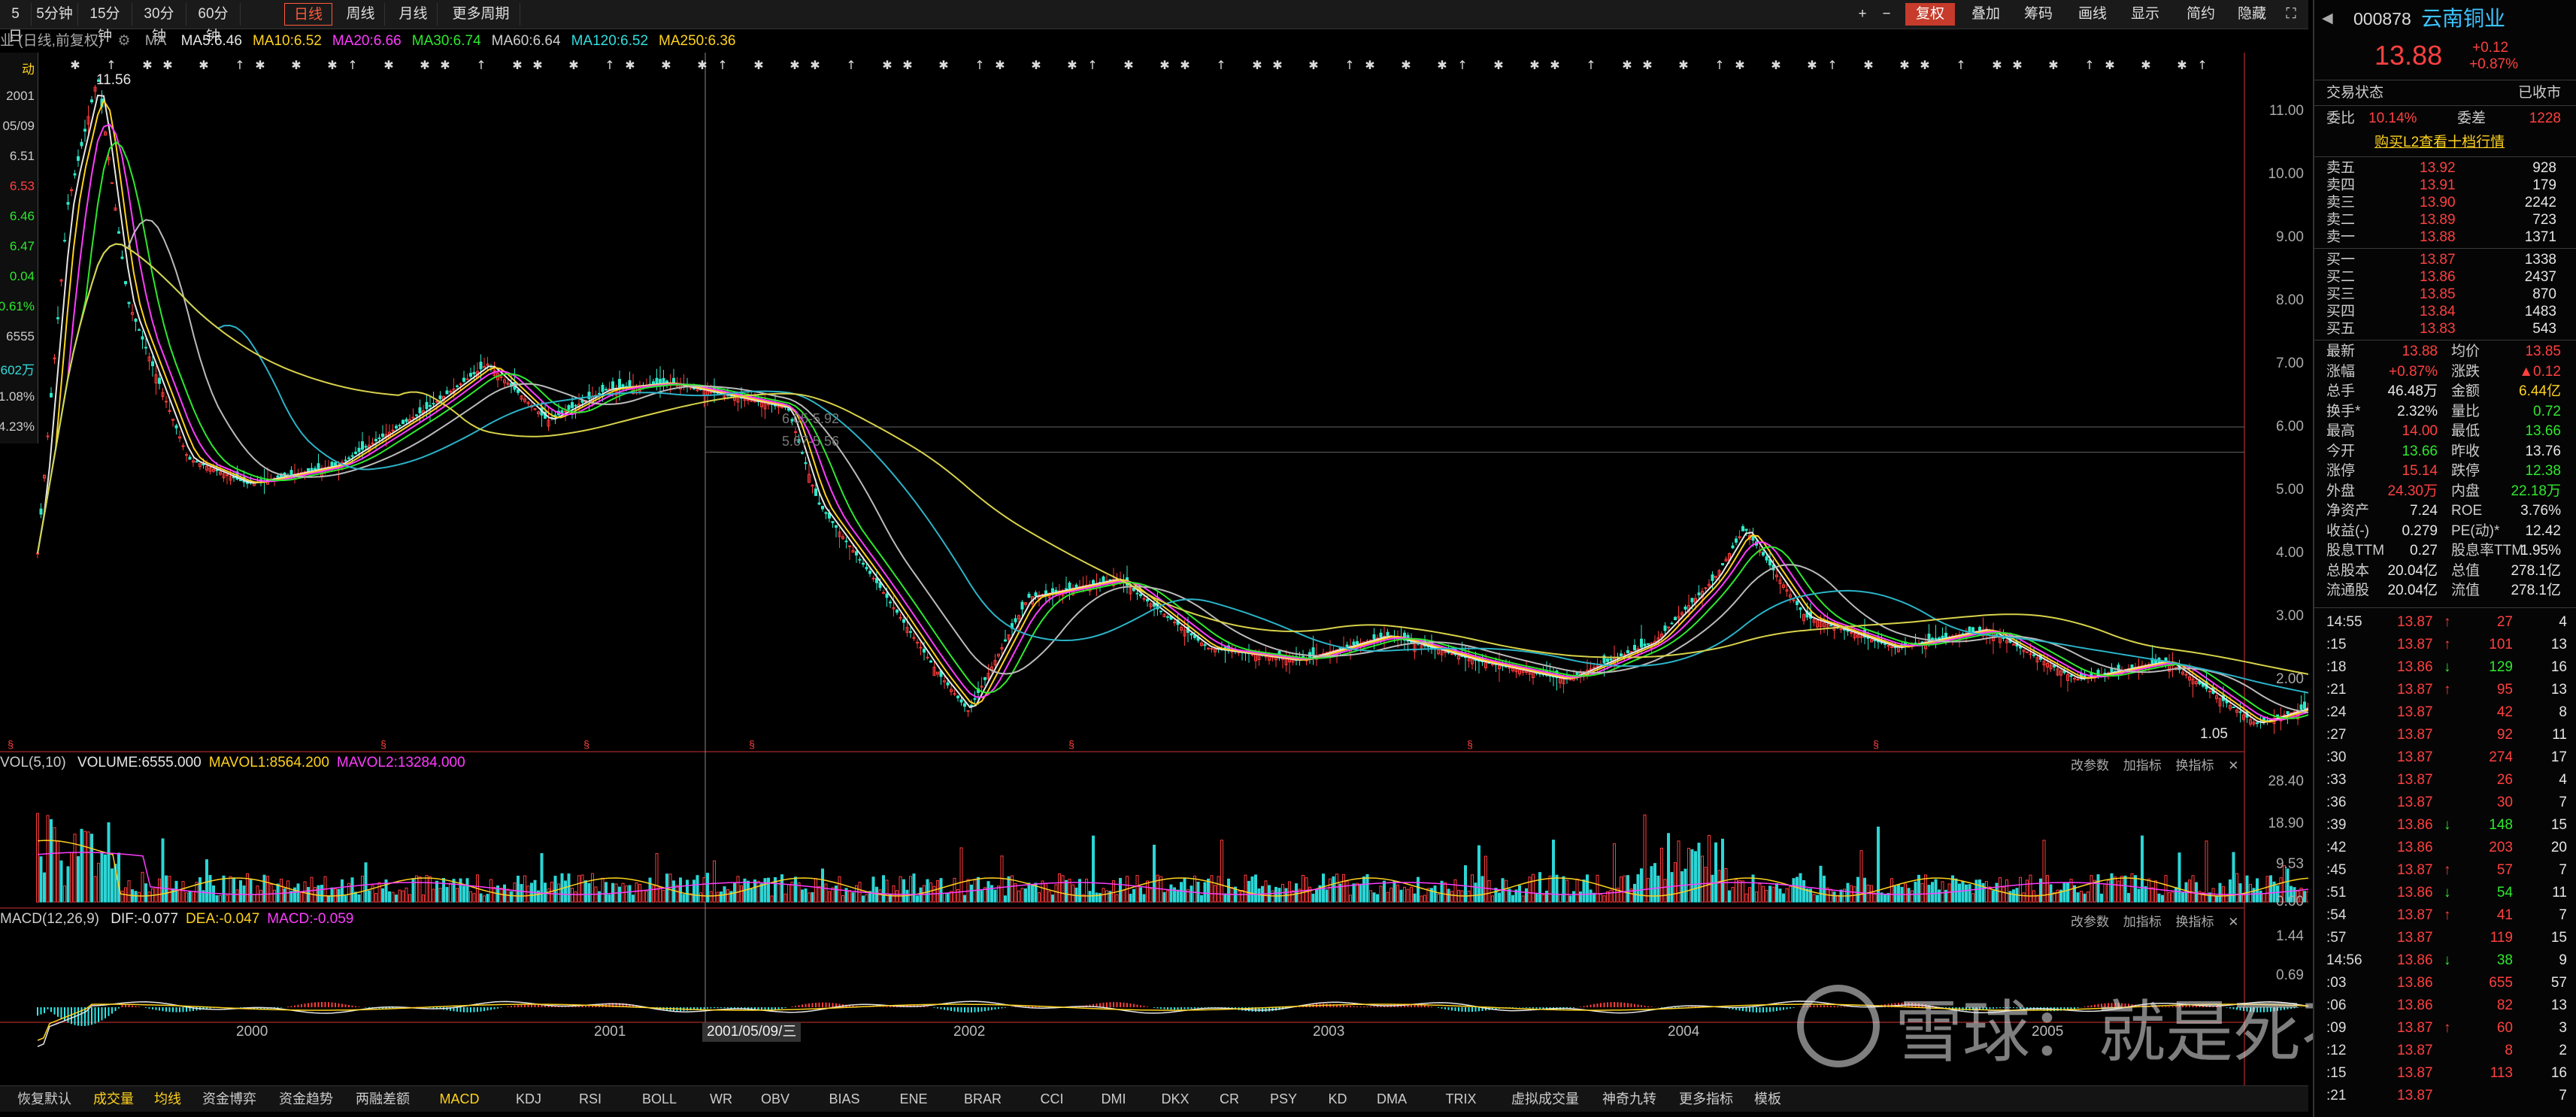  I want to click on indicator-tab: BRAR, so click(982, 1098).